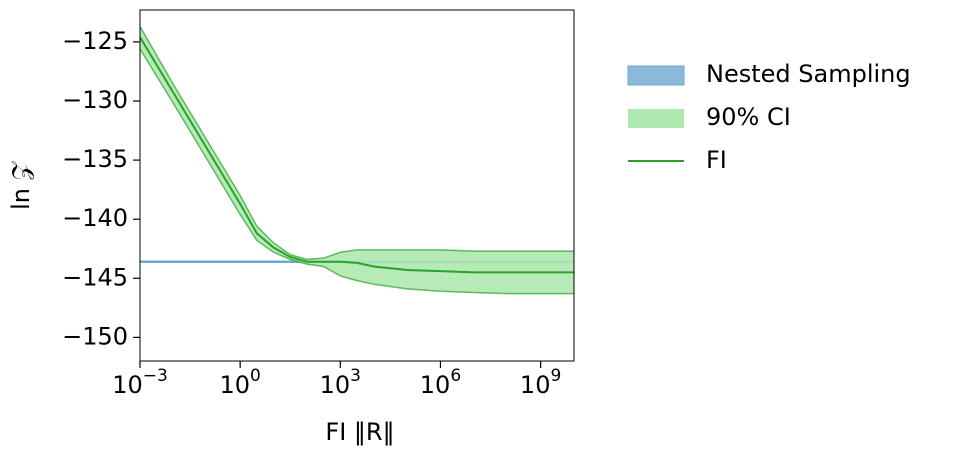 The width and height of the screenshot is (963, 459). What do you see at coordinates (95, 277) in the screenshot?
I see `y-tick-label: −145` at bounding box center [95, 277].